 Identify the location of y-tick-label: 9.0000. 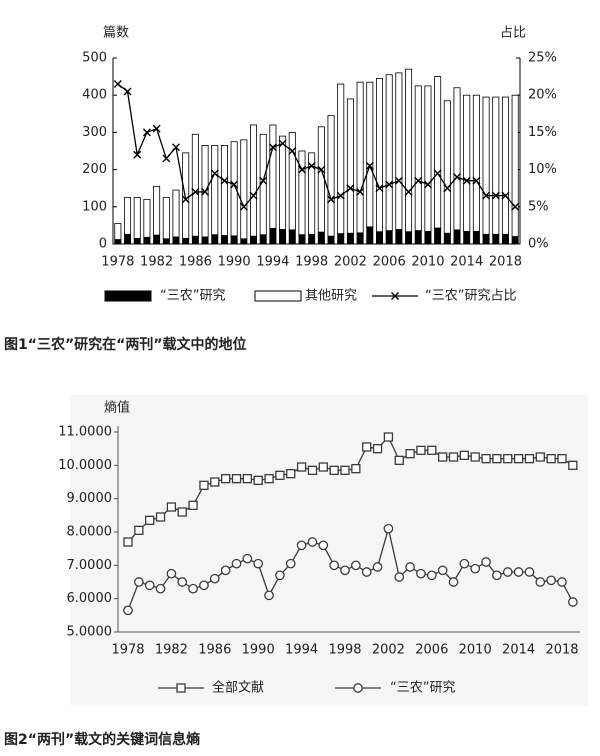
(90, 498).